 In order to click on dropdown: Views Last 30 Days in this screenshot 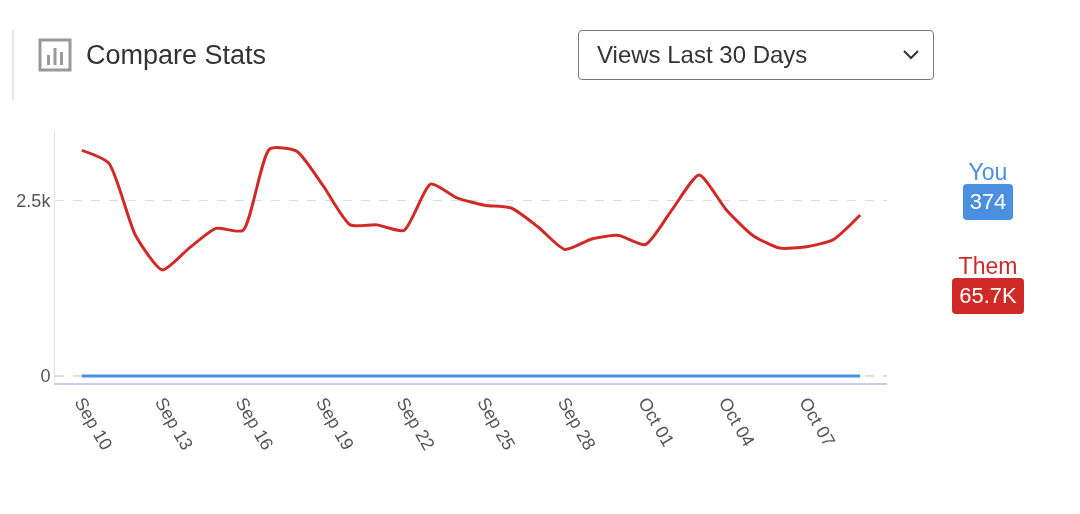, I will do `click(756, 55)`.